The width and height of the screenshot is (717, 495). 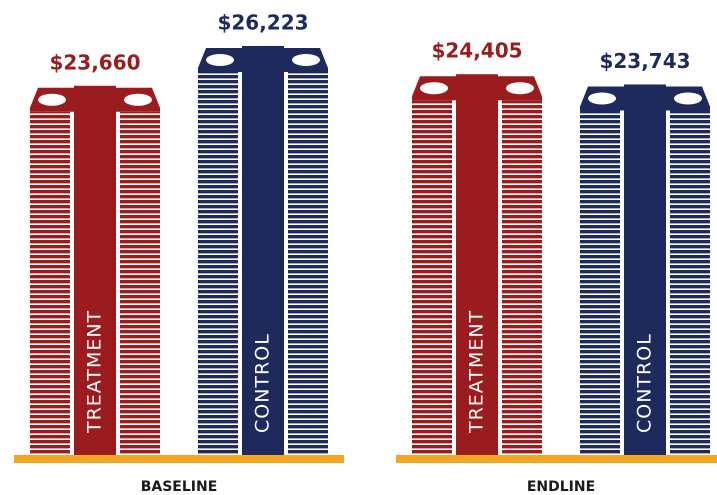 I want to click on value-label: $24,405, so click(x=476, y=51).